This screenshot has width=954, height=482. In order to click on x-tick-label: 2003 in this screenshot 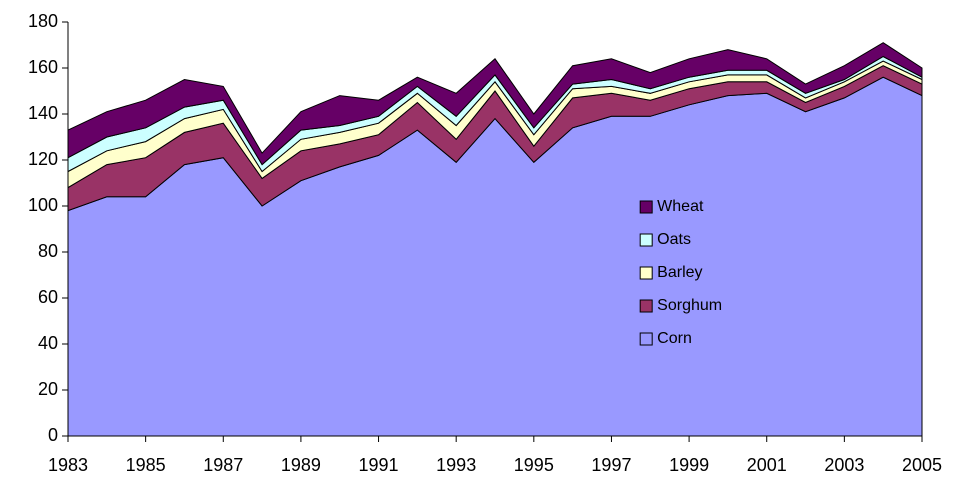, I will do `click(844, 465)`.